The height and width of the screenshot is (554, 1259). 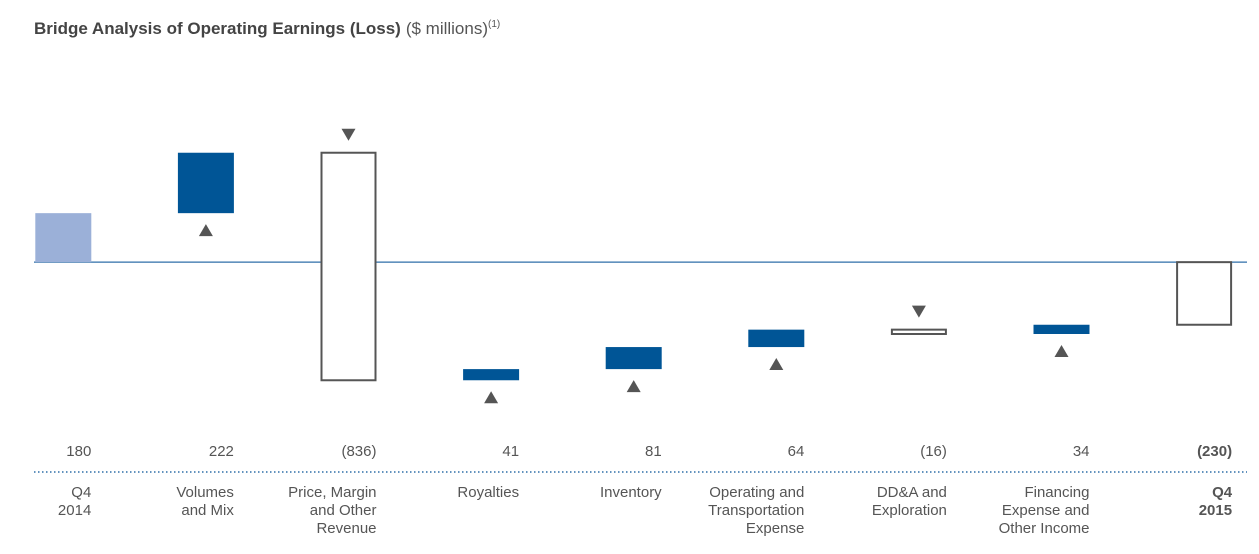 I want to click on value-label: (16), so click(x=933, y=451).